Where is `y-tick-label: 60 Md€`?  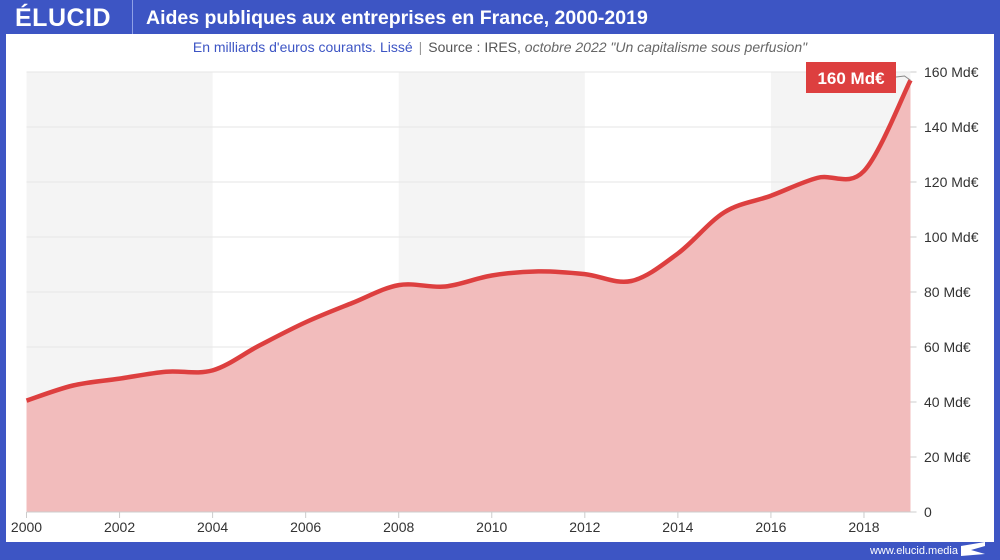
y-tick-label: 60 Md€ is located at coordinates (947, 347).